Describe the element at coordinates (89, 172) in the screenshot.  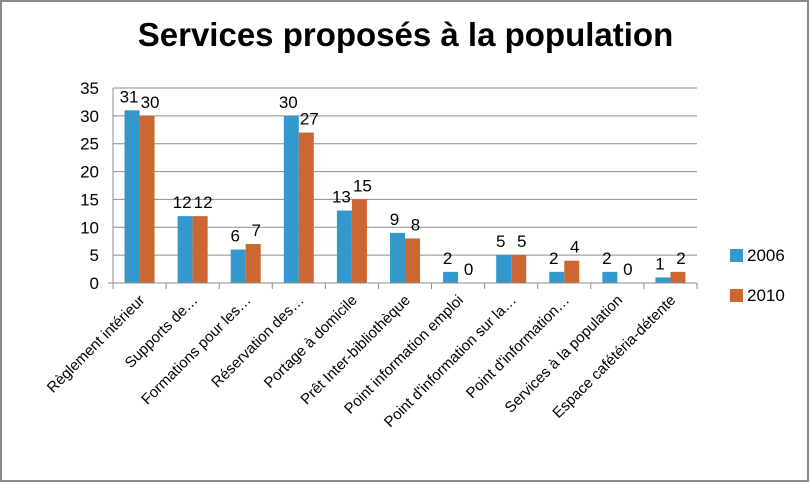
I see `y-tick-label: 20` at that location.